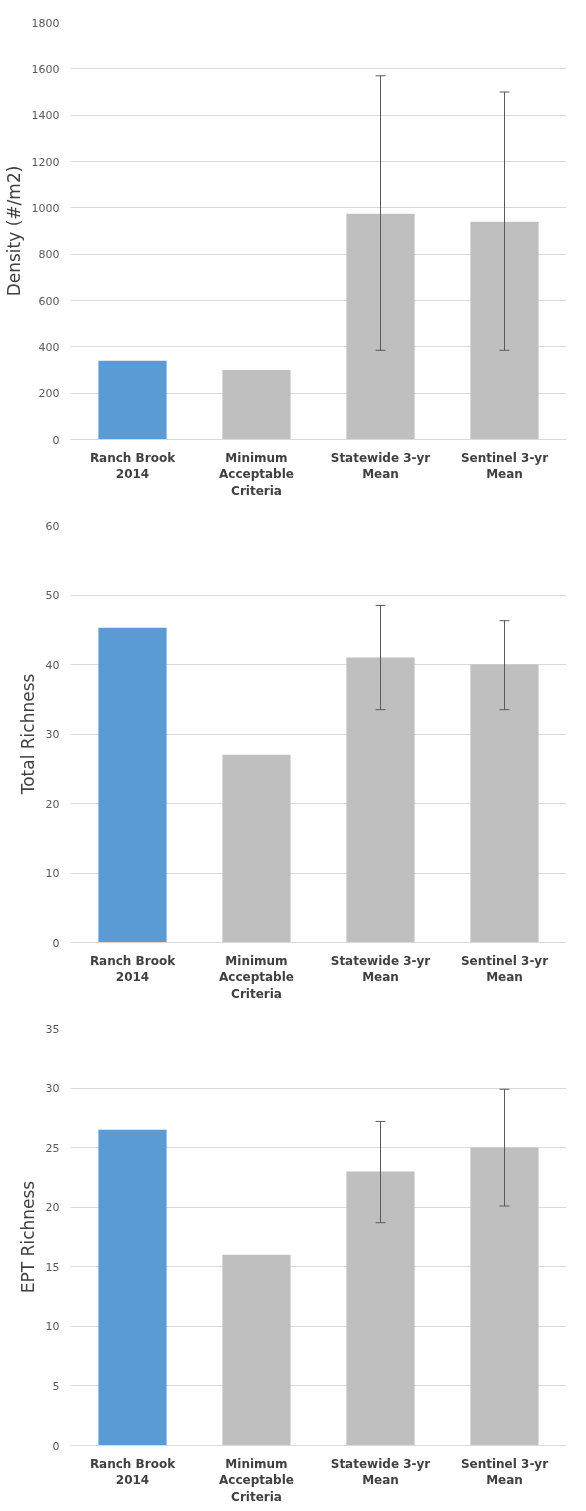 This screenshot has height=1511, width=586. I want to click on y-tick-label: 40, so click(52, 665).